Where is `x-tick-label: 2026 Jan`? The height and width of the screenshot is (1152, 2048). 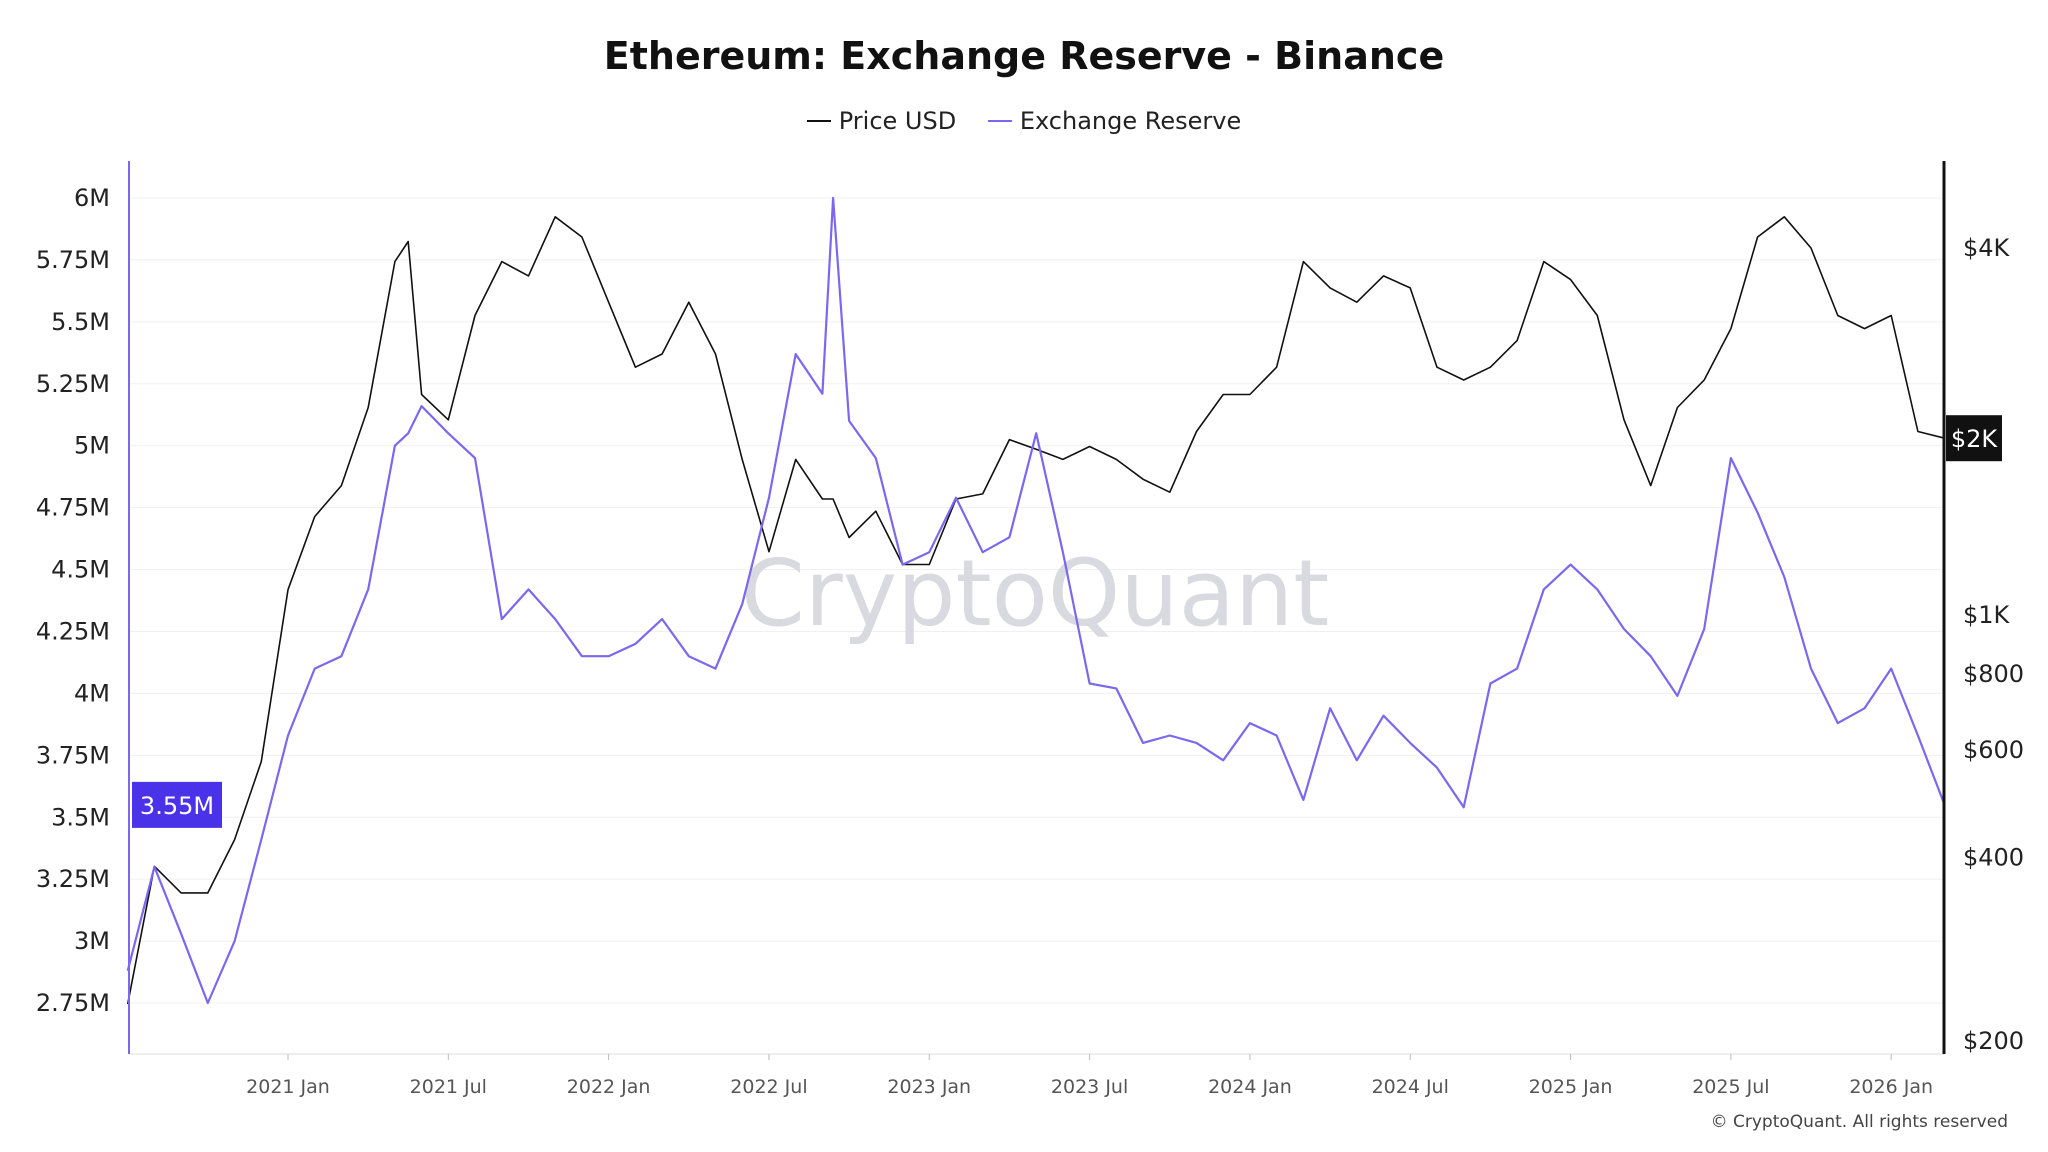 x-tick-label: 2026 Jan is located at coordinates (1891, 1087).